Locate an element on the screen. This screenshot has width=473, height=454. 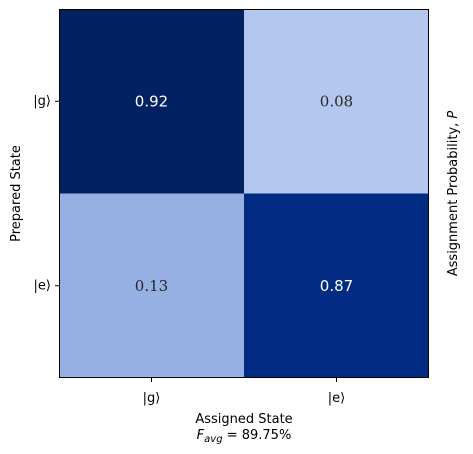
colorbar-label-symbol: P is located at coordinates (453, 115).